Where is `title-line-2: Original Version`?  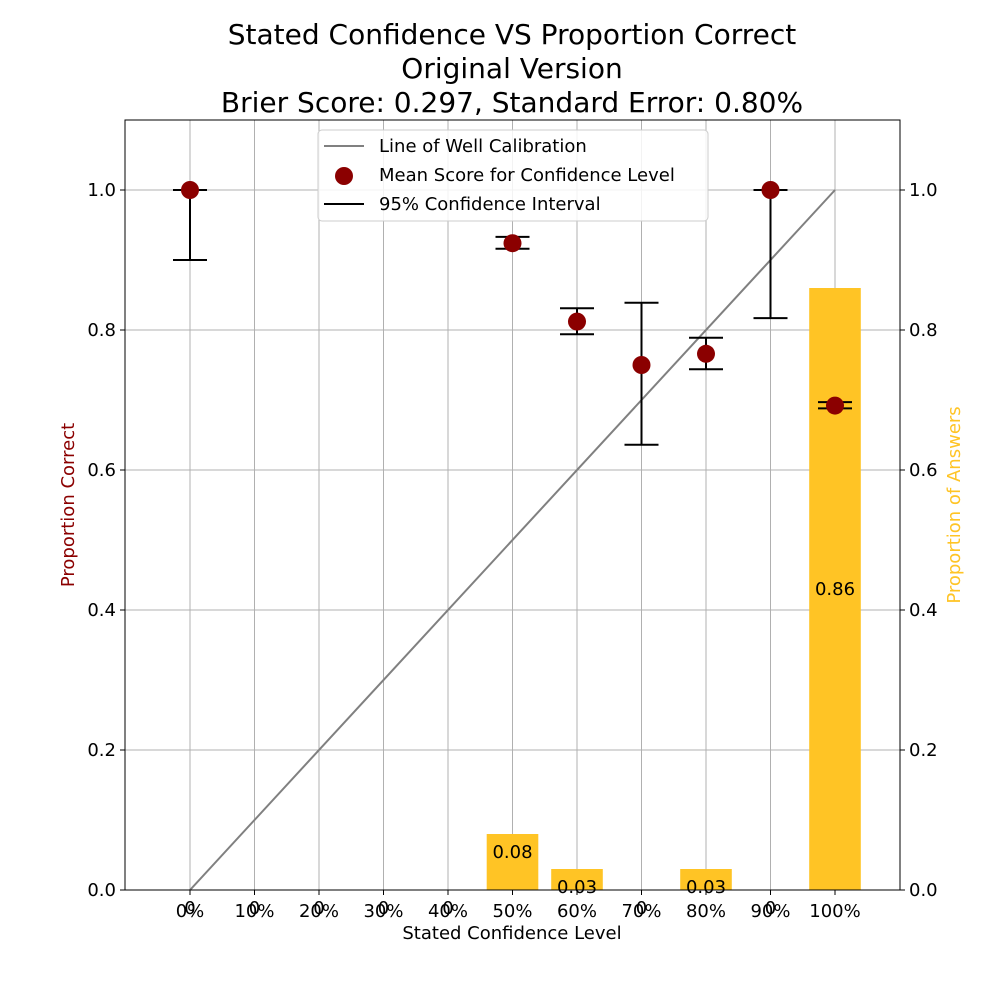
title-line-2: Original Version is located at coordinates (511, 68).